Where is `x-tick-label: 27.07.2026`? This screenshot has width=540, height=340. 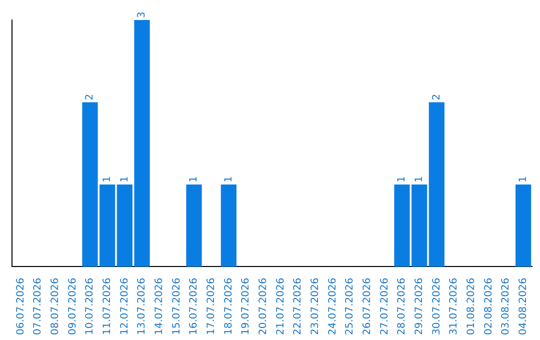
x-tick-label: 27.07.2026 is located at coordinates (384, 307).